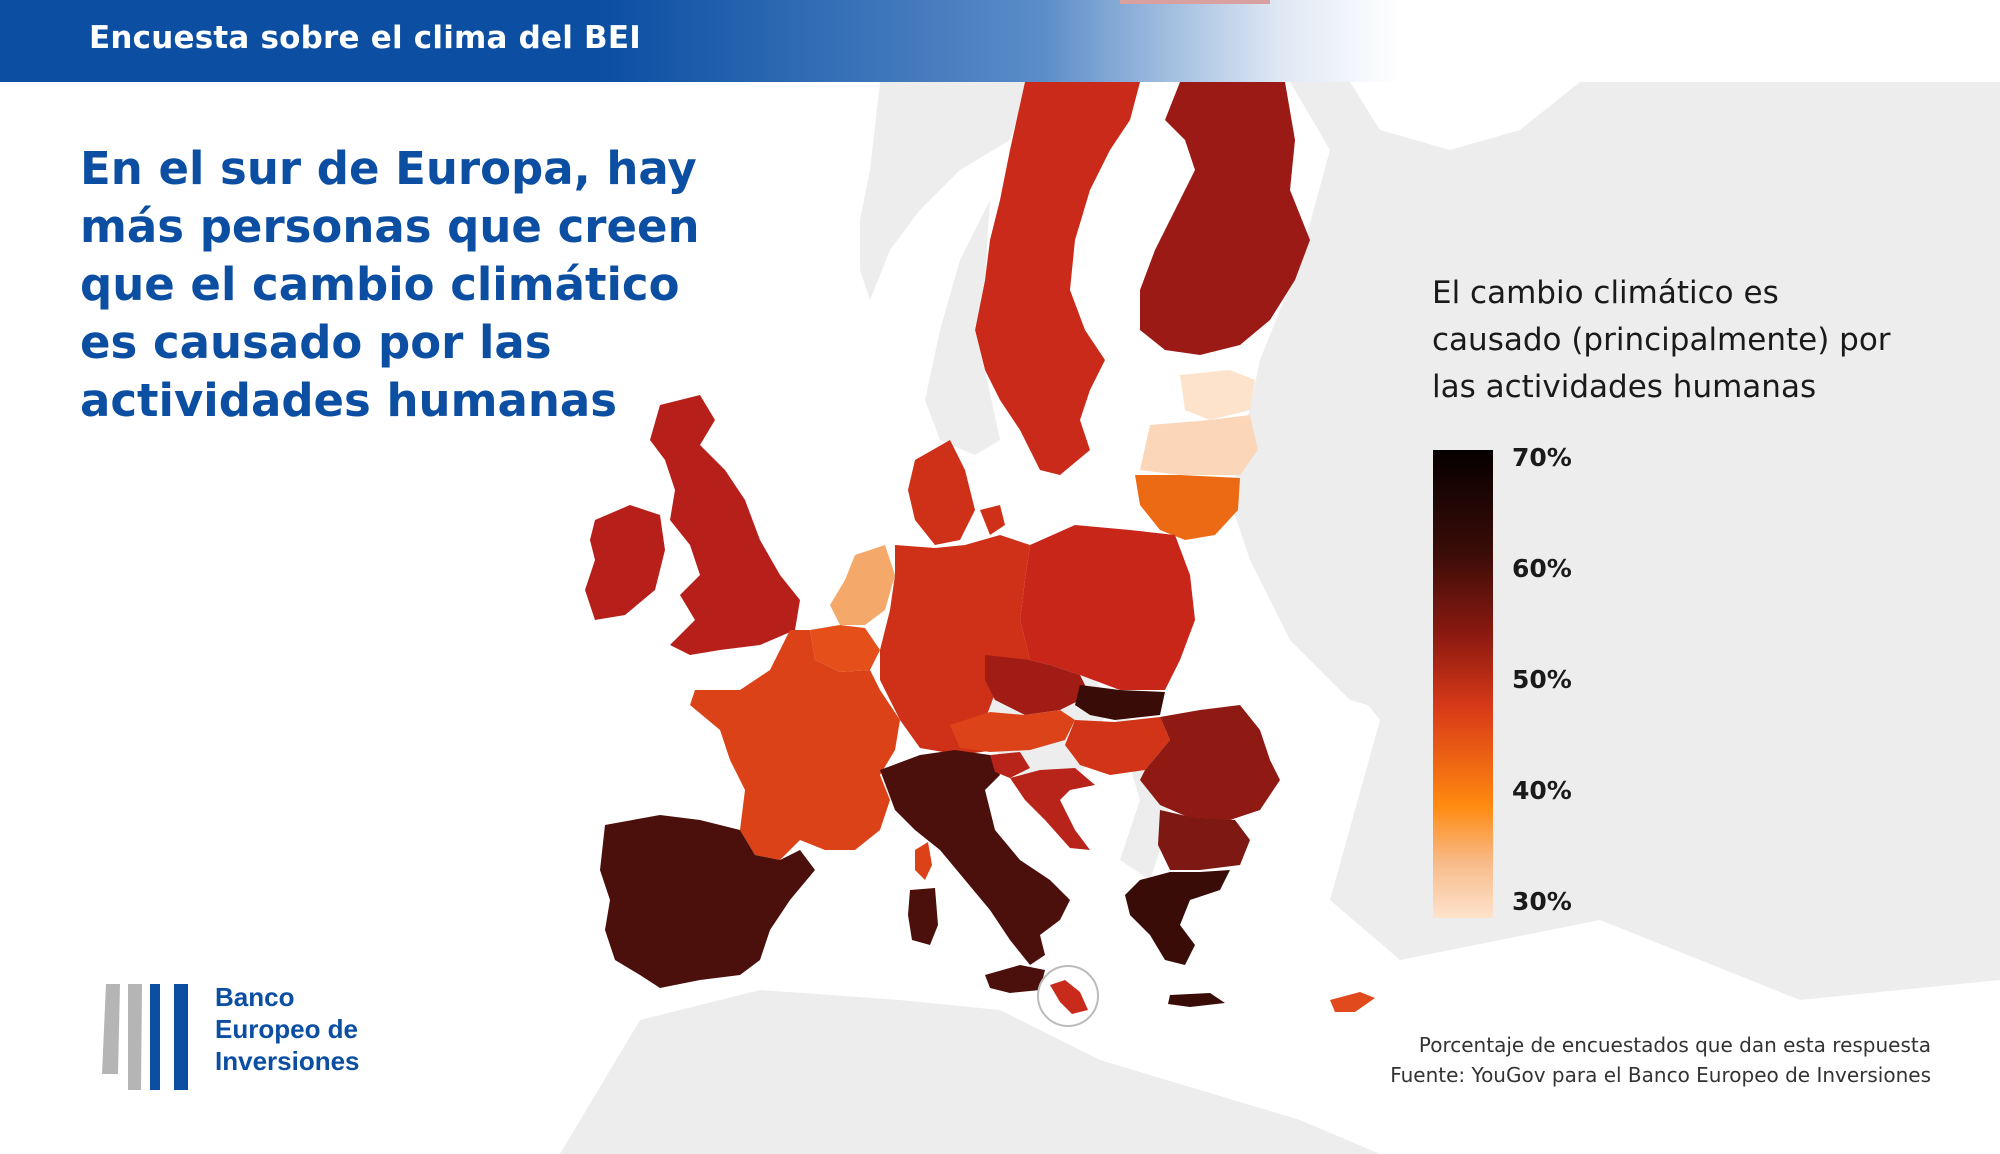 Image resolution: width=2000 pixels, height=1154 pixels. What do you see at coordinates (1542, 568) in the screenshot?
I see `legend-tick: 60%` at bounding box center [1542, 568].